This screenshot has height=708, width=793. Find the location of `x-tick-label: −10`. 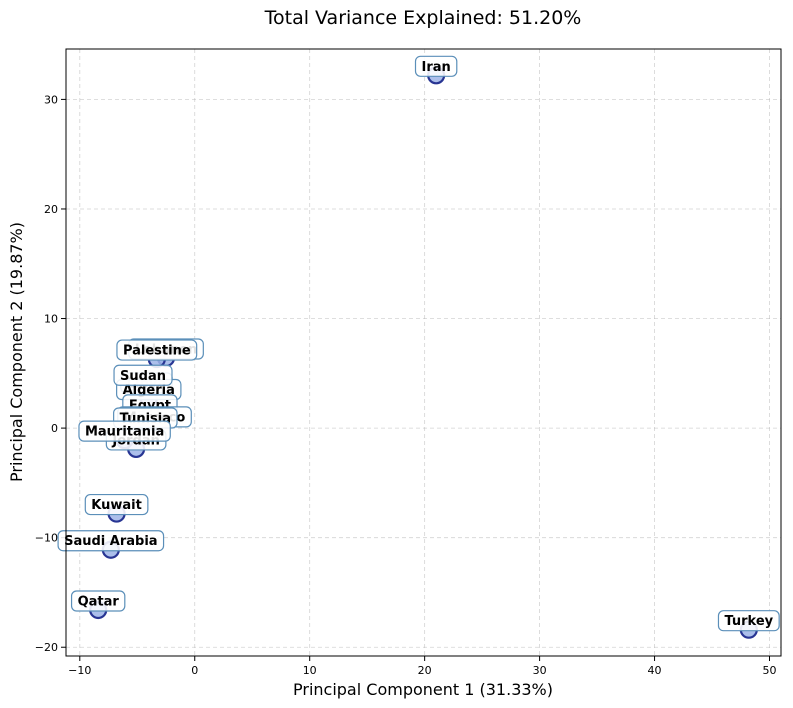

x-tick-label: −10 is located at coordinates (79, 670).